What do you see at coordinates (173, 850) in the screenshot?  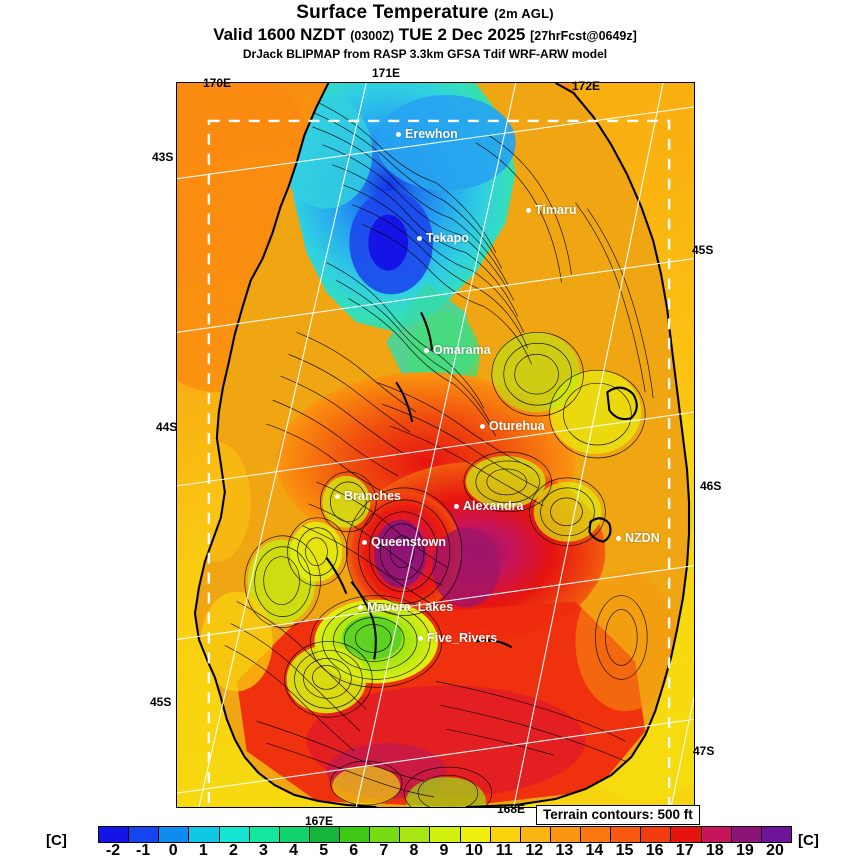 I see `colorbar-tick: 0` at bounding box center [173, 850].